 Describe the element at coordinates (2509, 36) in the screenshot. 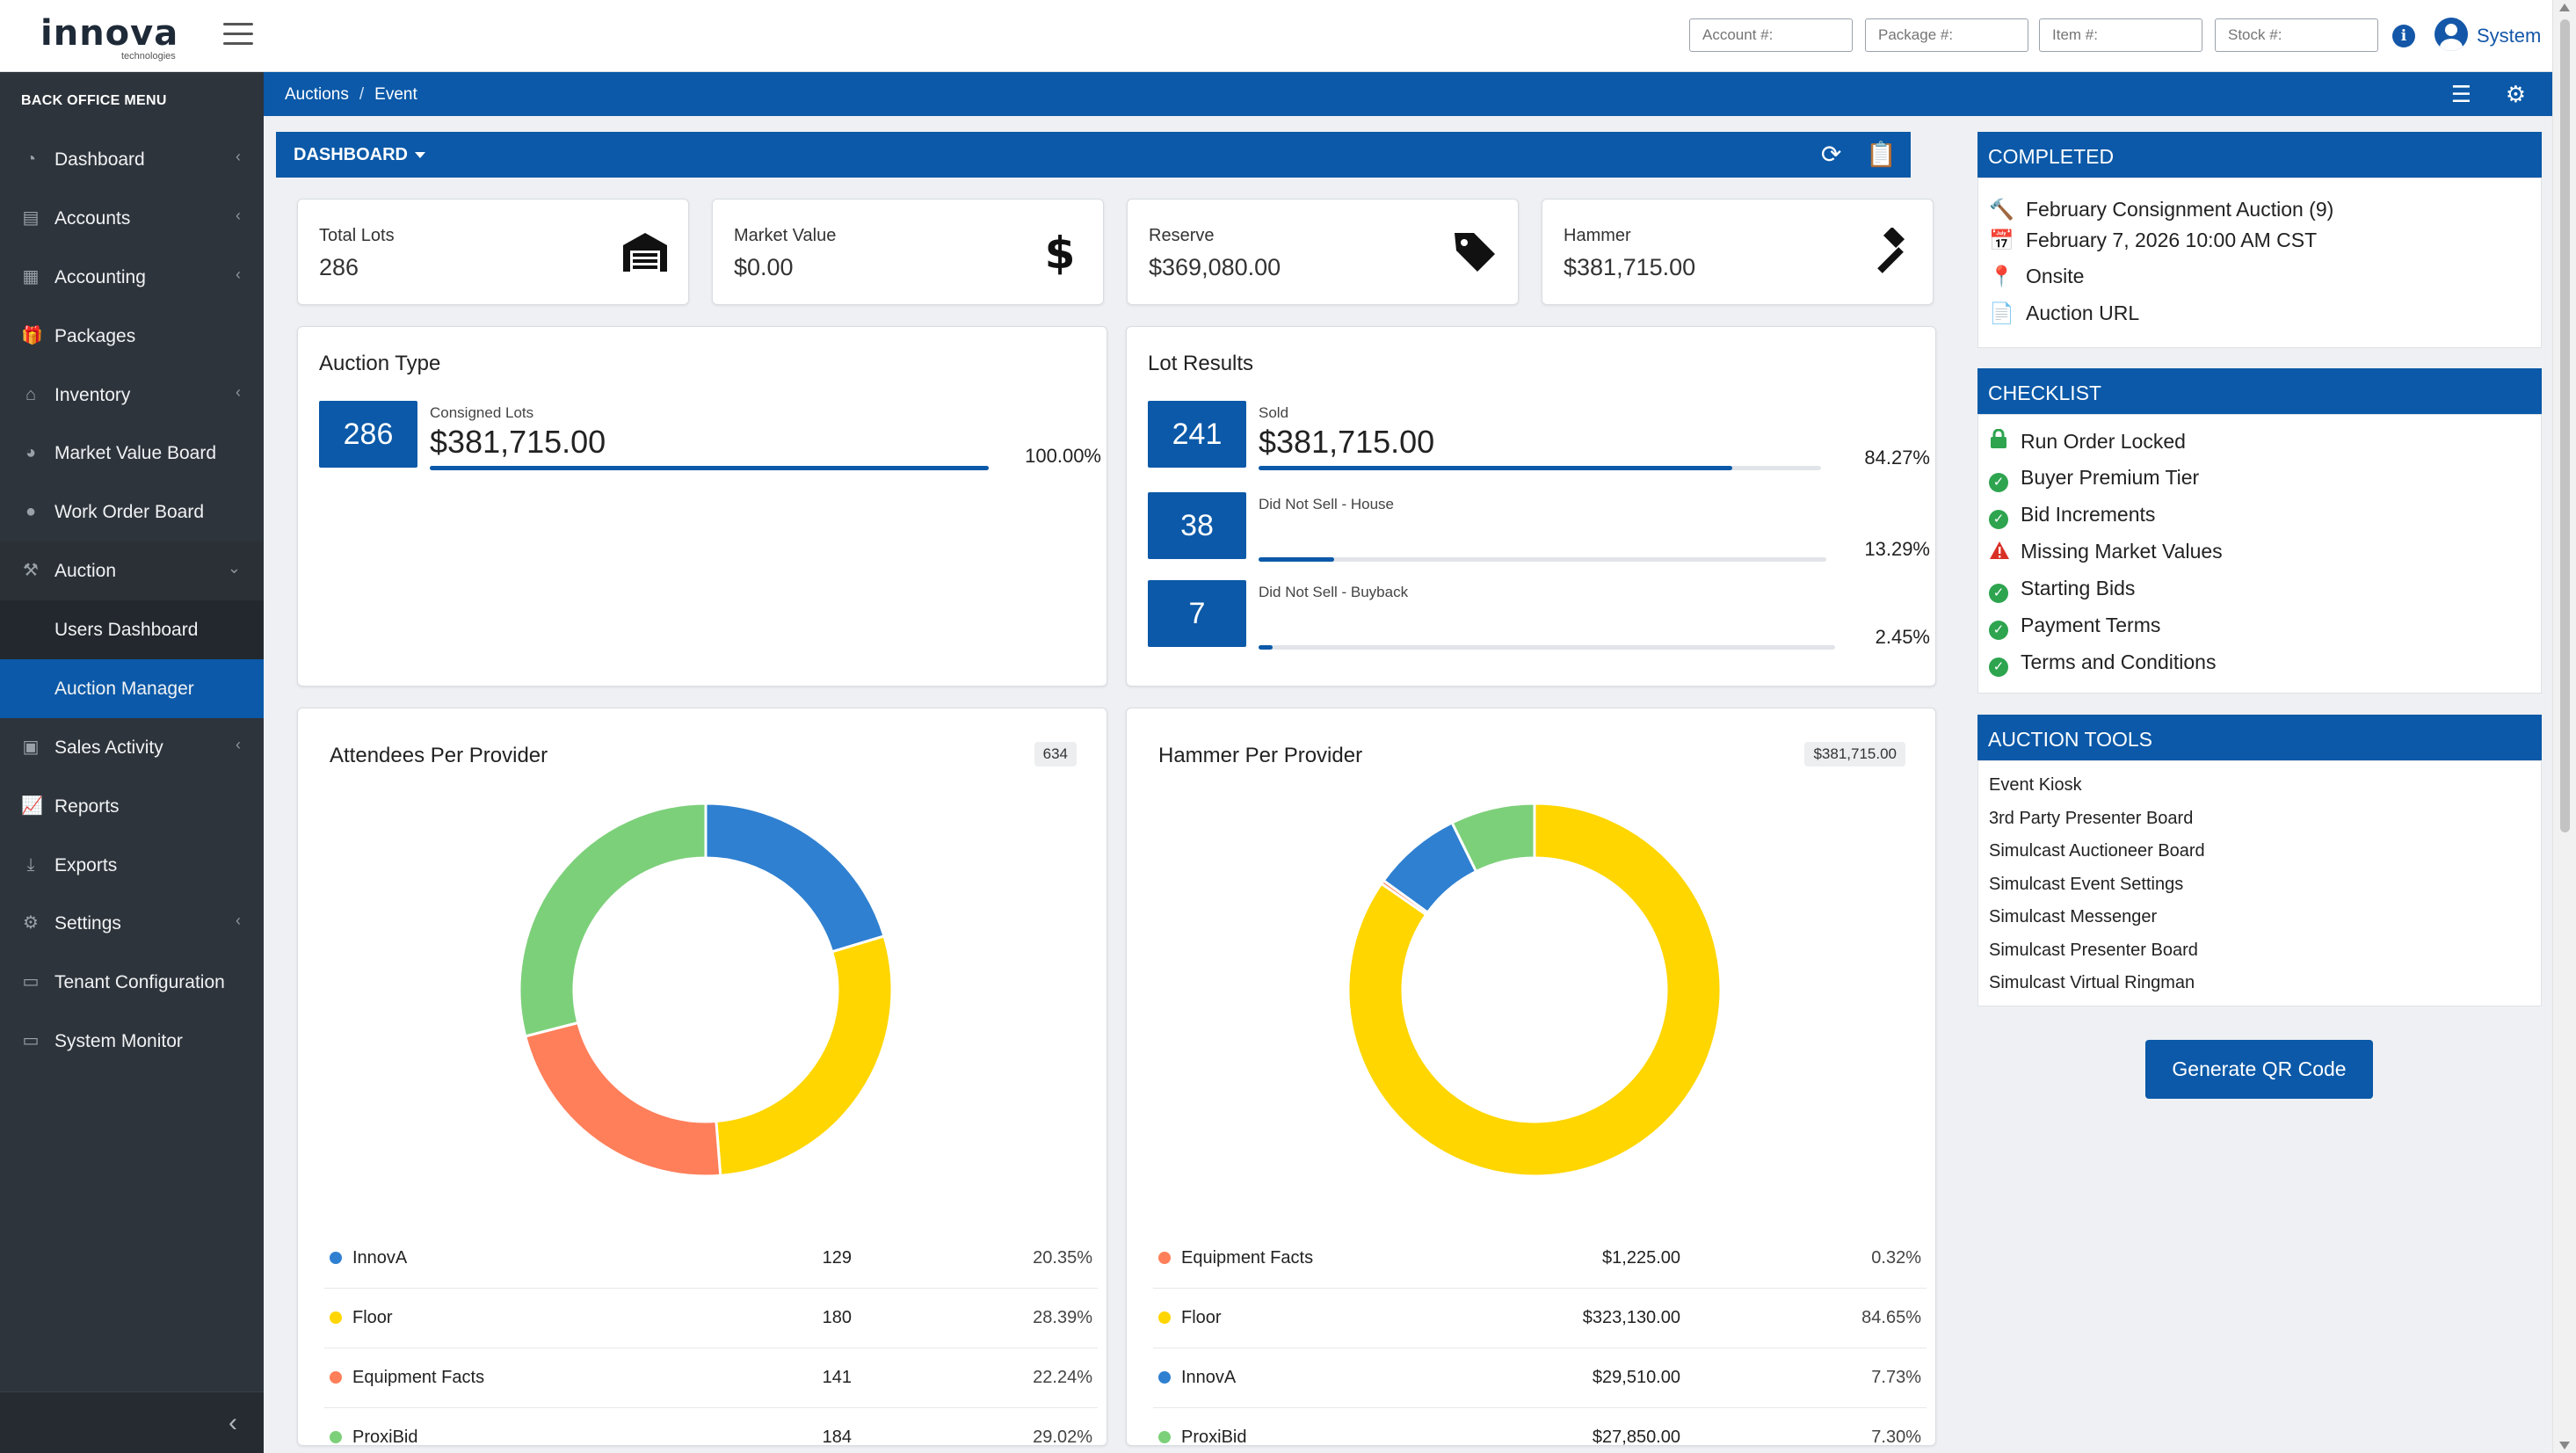

I see `user-name: System` at that location.